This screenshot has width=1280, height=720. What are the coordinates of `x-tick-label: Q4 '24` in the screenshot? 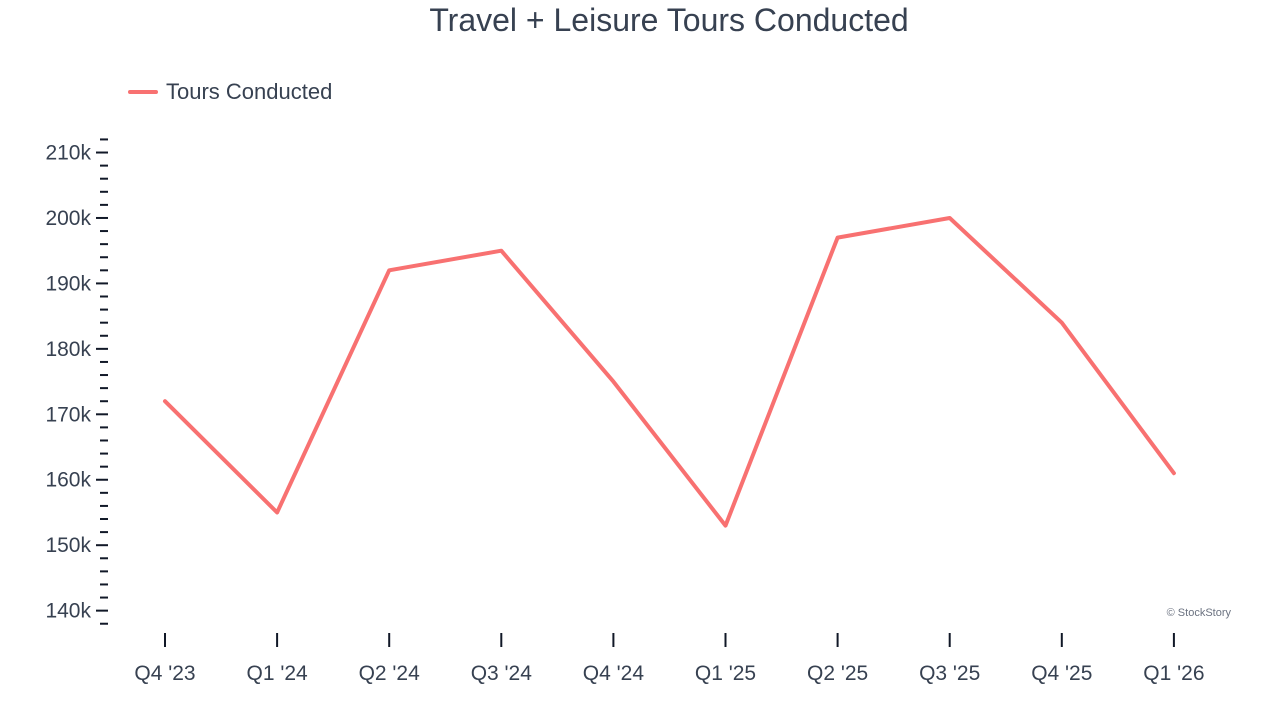 It's located at (614, 673).